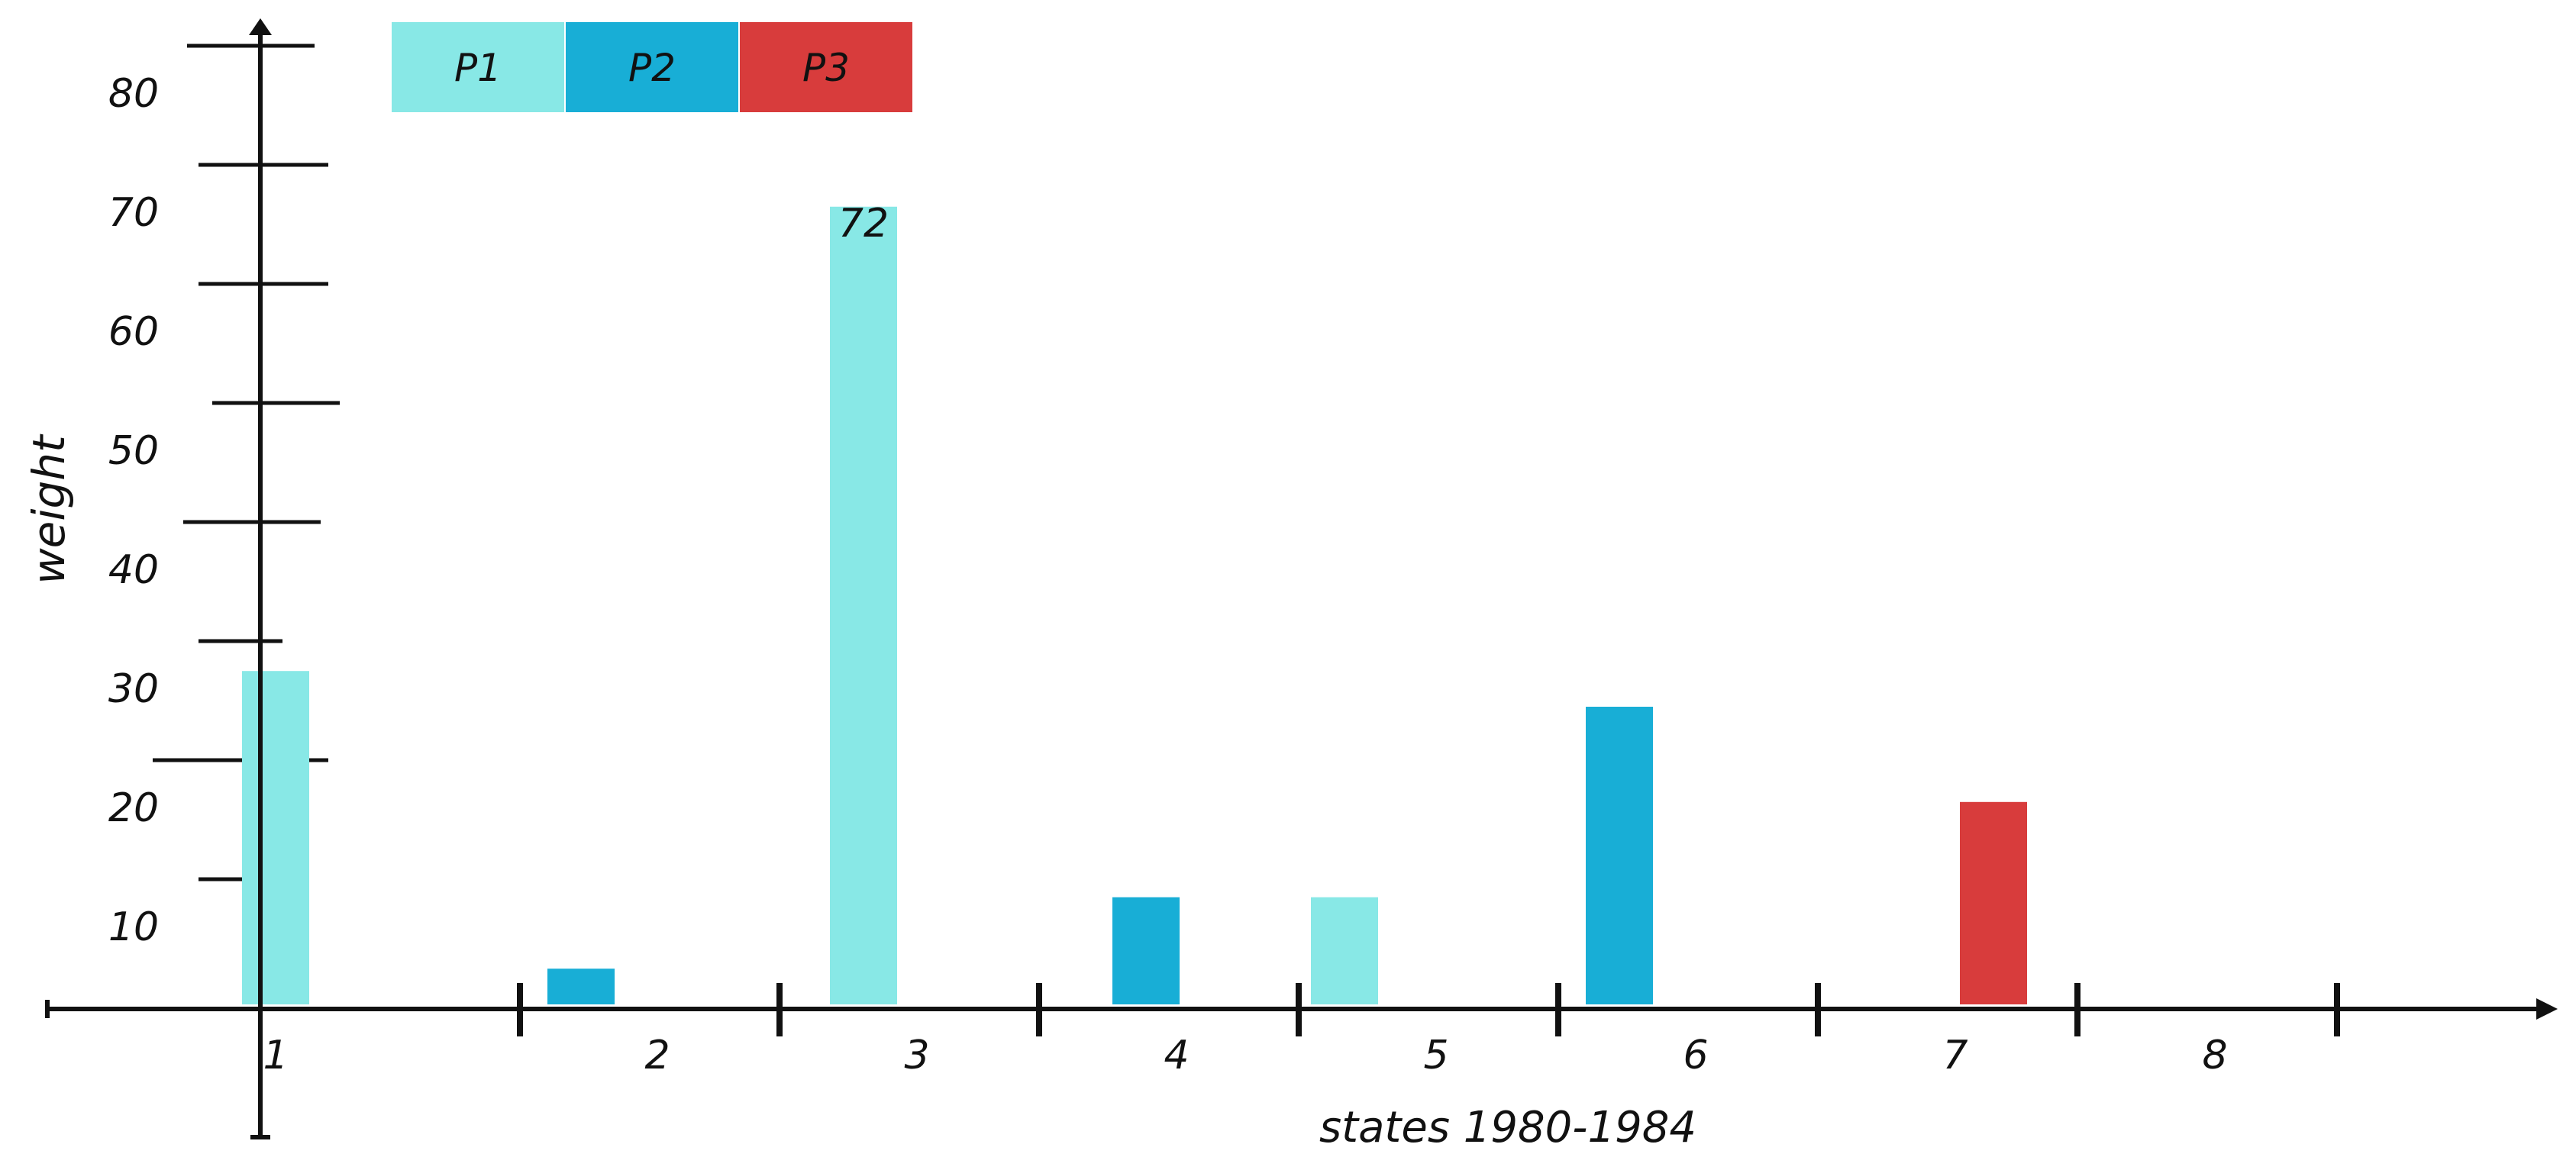 This screenshot has width=2576, height=1170. I want to click on legend: P1 P2 P3, so click(652, 67).